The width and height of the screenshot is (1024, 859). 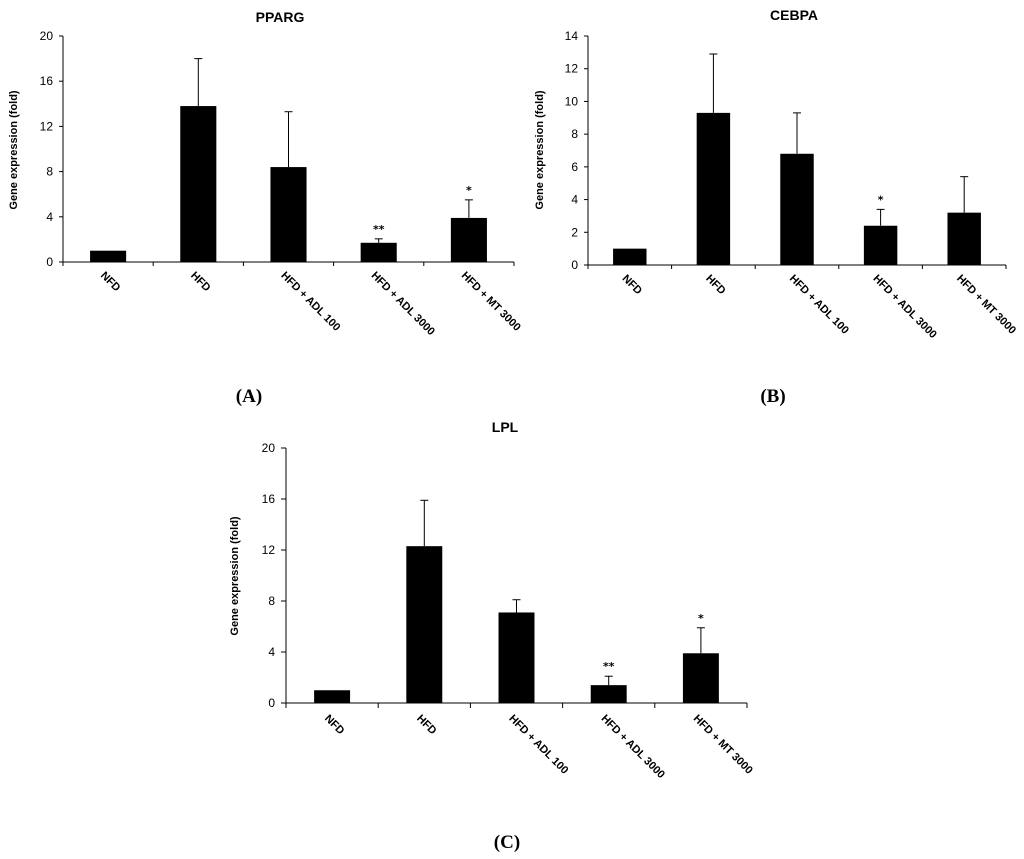 What do you see at coordinates (280, 17) in the screenshot?
I see `chart-title: PPARG` at bounding box center [280, 17].